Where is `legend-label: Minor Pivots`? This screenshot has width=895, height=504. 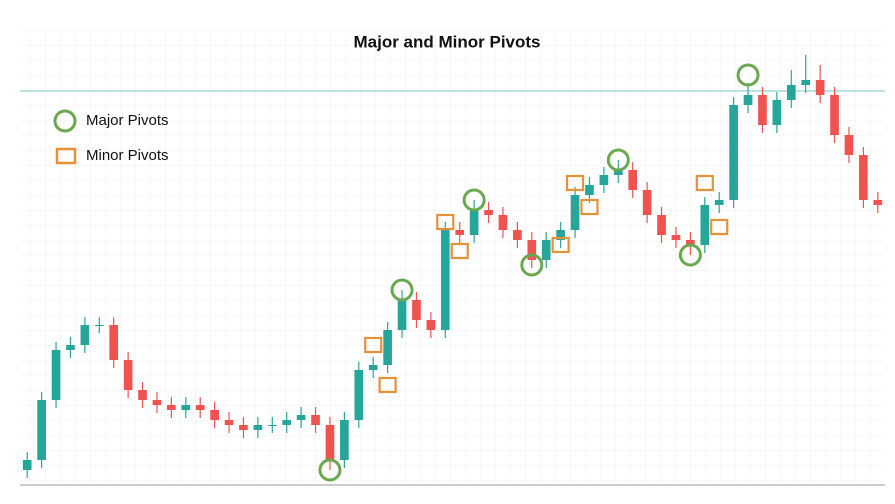 legend-label: Minor Pivots is located at coordinates (127, 155).